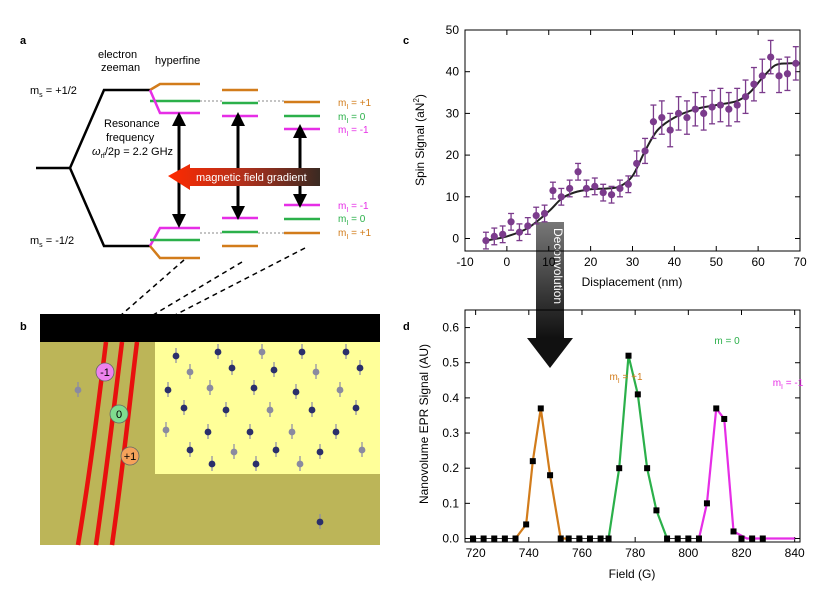  Describe the element at coordinates (741, 553) in the screenshot. I see `chart-d-xtick-label: 820` at that location.